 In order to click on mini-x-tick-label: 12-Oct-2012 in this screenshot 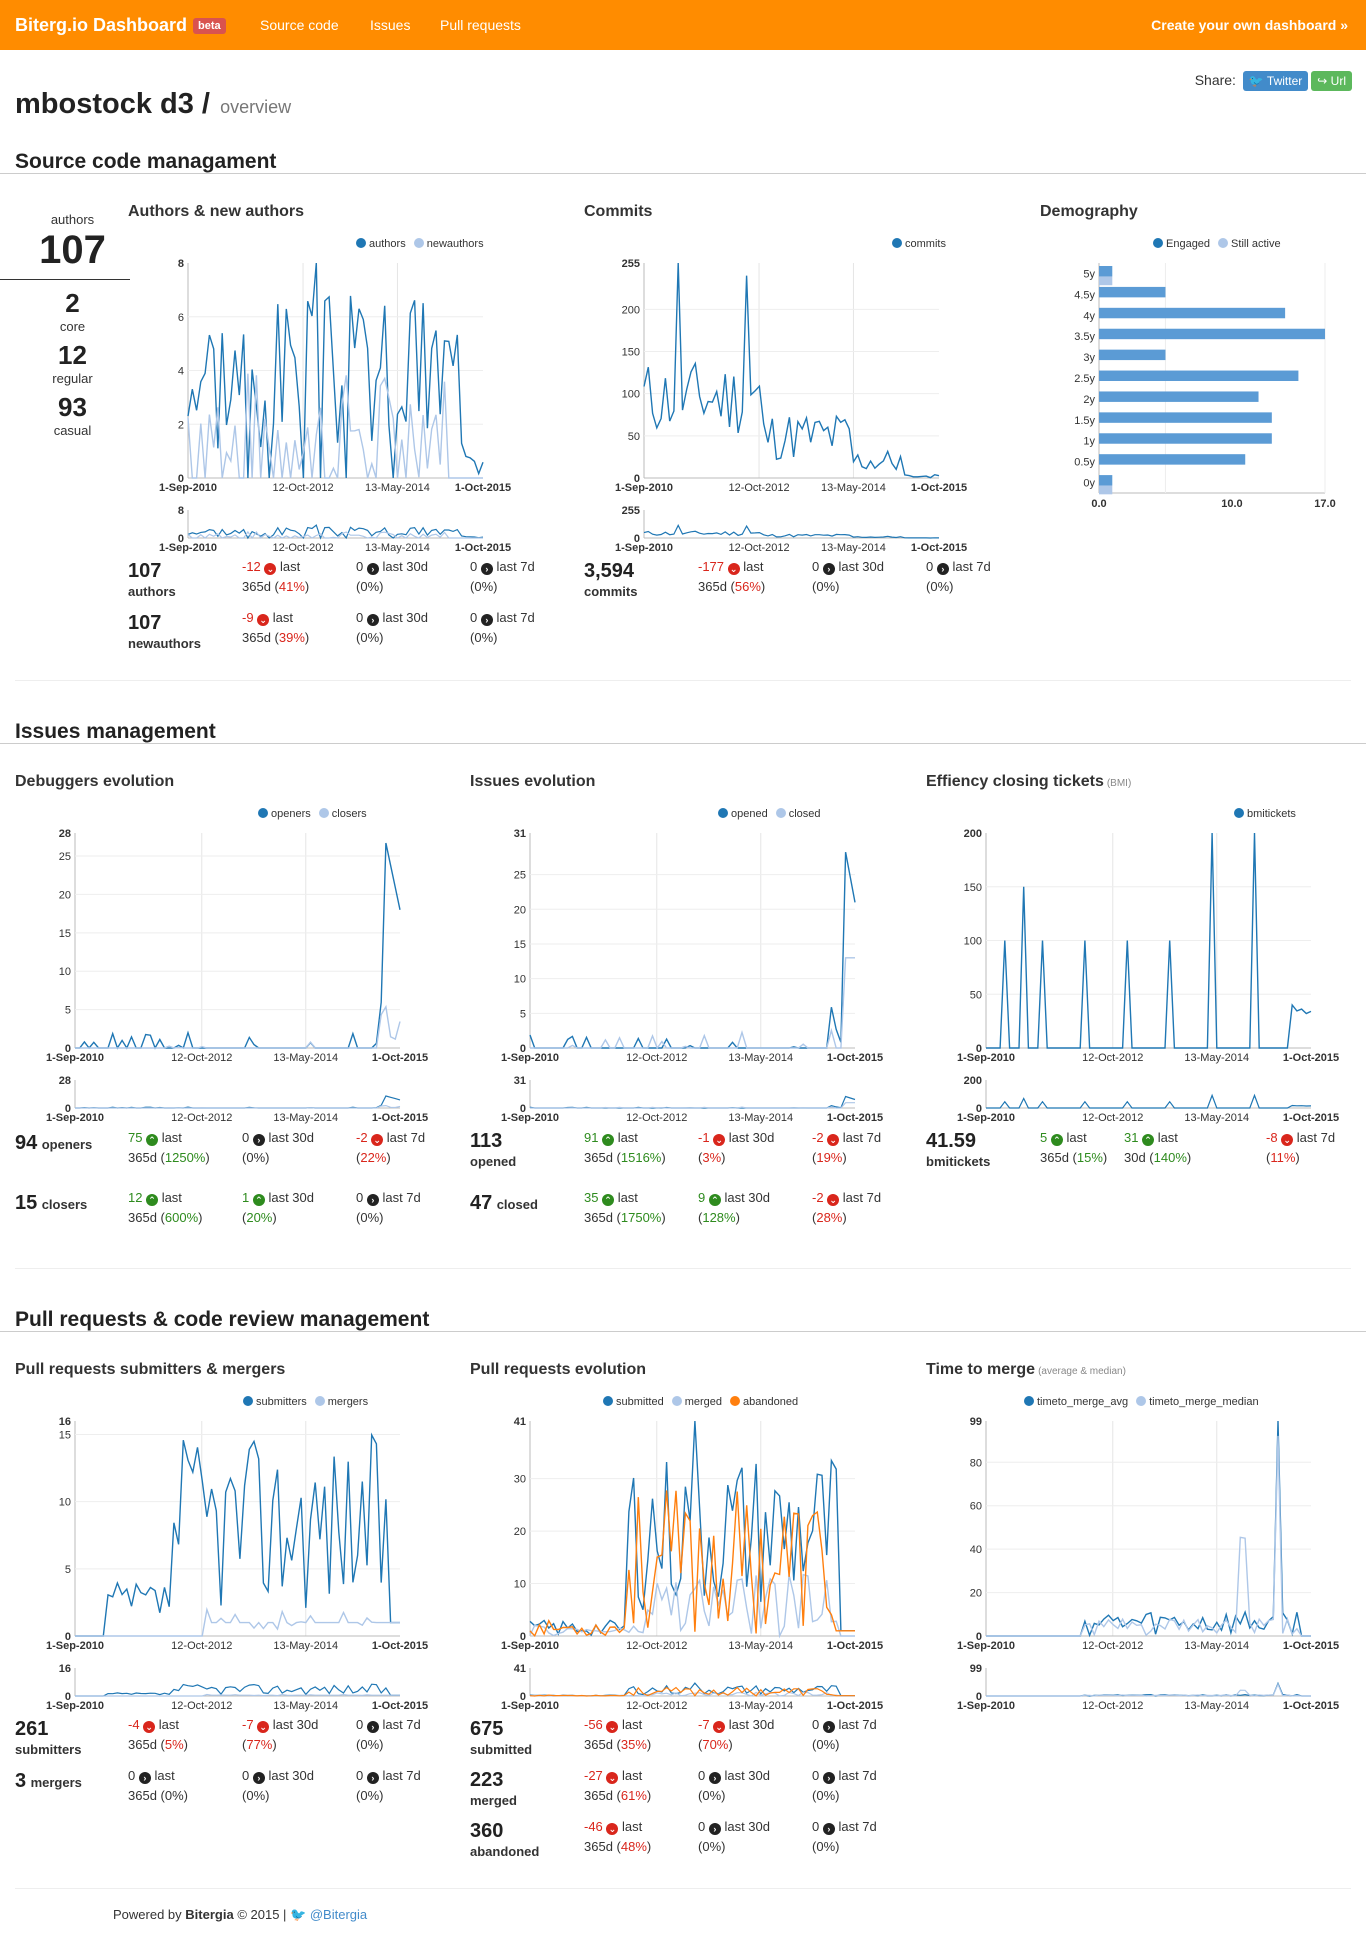, I will do `click(1112, 1118)`.